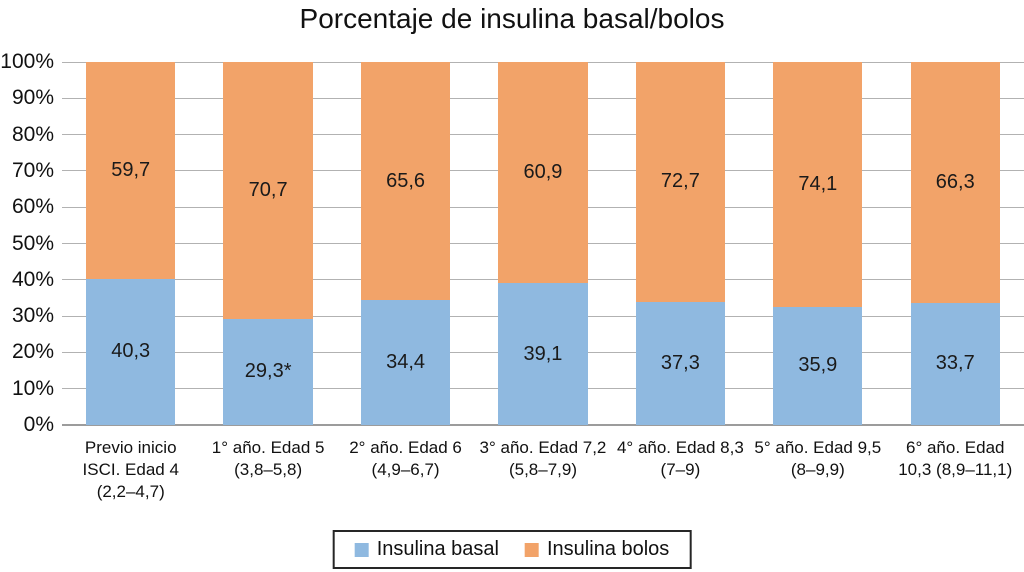  I want to click on basal-segment: 40,3, so click(131, 351).